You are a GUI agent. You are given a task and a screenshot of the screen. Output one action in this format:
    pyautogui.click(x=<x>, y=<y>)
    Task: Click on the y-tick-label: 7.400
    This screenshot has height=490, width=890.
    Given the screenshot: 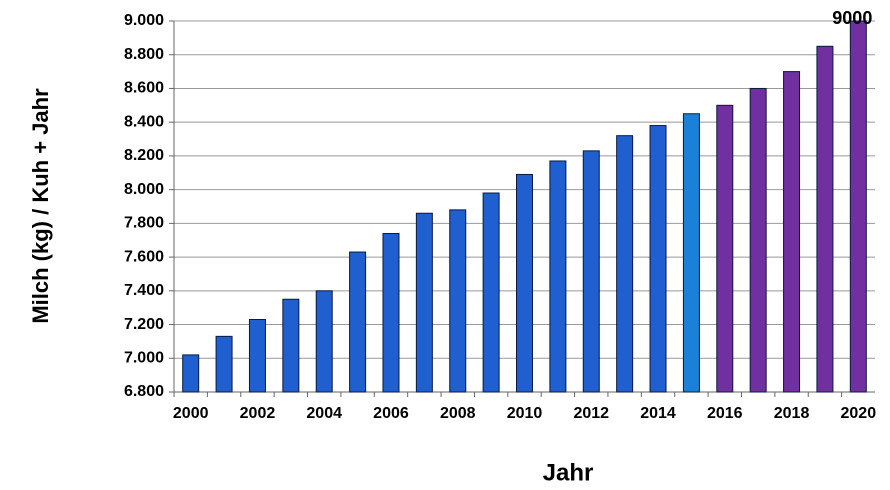 What is the action you would take?
    pyautogui.click(x=144, y=290)
    